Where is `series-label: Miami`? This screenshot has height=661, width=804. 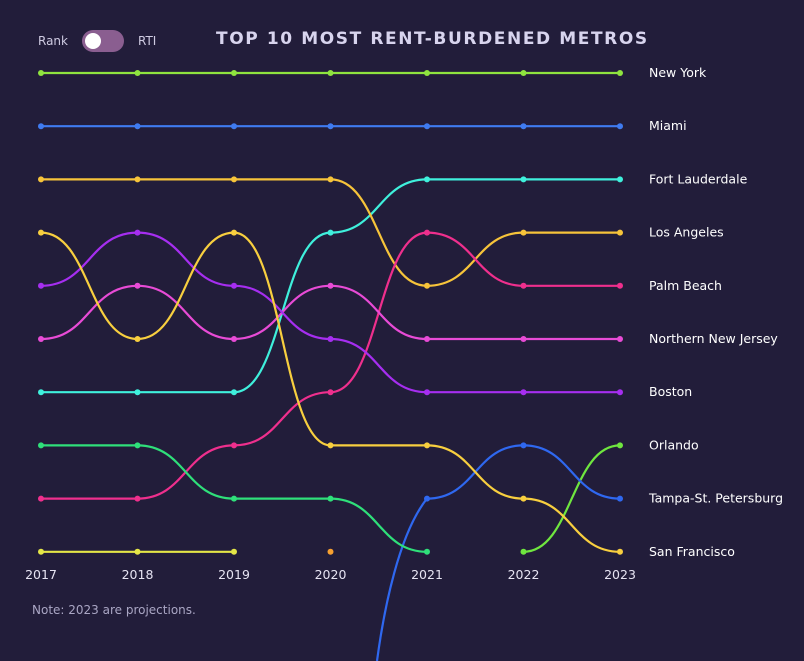 series-label: Miami is located at coordinates (668, 125).